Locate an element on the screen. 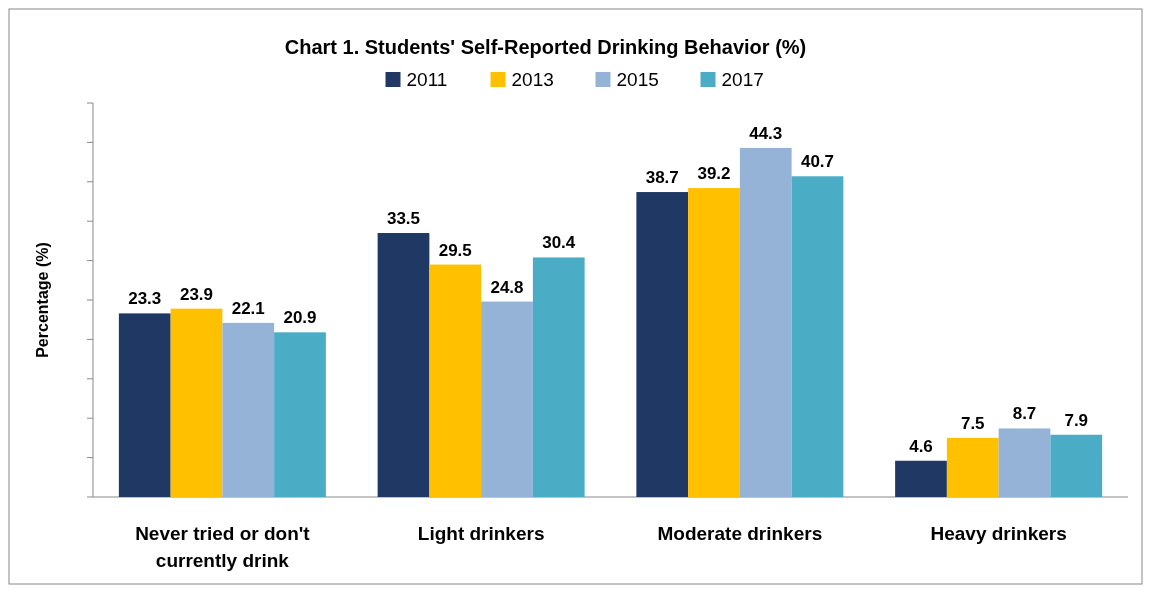 The width and height of the screenshot is (1151, 593). data-label: 33.5 is located at coordinates (403, 219).